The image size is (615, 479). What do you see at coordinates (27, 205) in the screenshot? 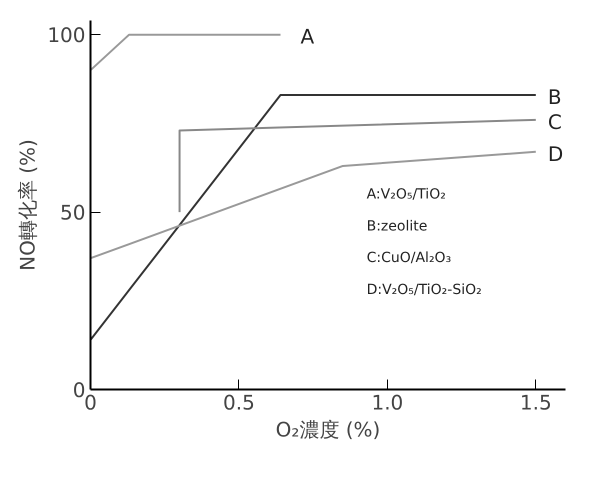
I see `y-axis-title: NO轉化率 (%)` at bounding box center [27, 205].